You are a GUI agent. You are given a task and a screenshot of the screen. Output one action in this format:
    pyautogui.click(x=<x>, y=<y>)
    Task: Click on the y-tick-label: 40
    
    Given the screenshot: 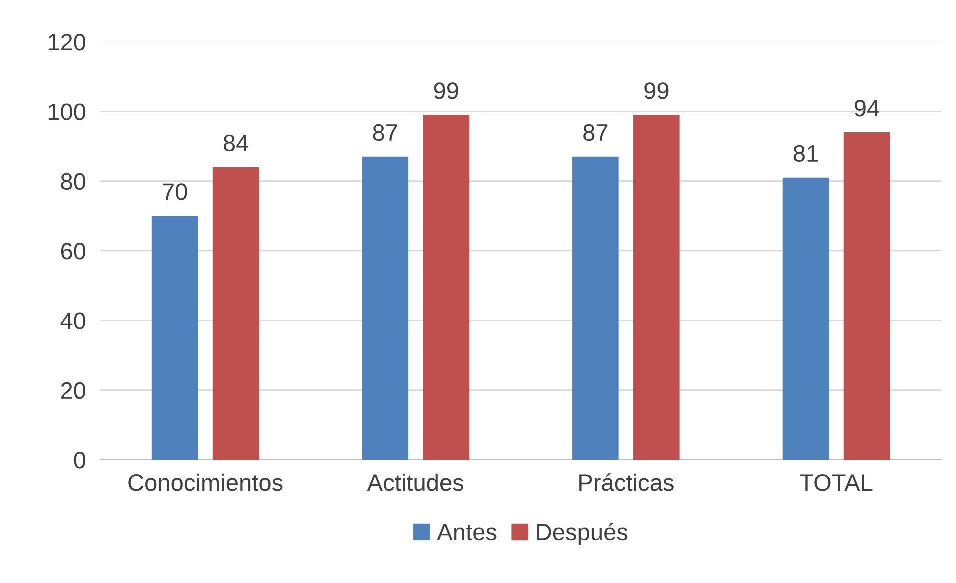 What is the action you would take?
    pyautogui.click(x=73, y=321)
    